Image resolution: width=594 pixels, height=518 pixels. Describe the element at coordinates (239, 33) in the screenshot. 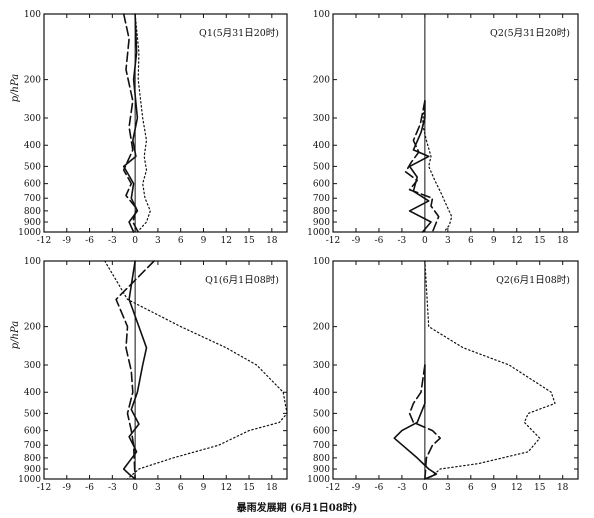

I see `panel-title: Q1(5月31日20时)` at that location.